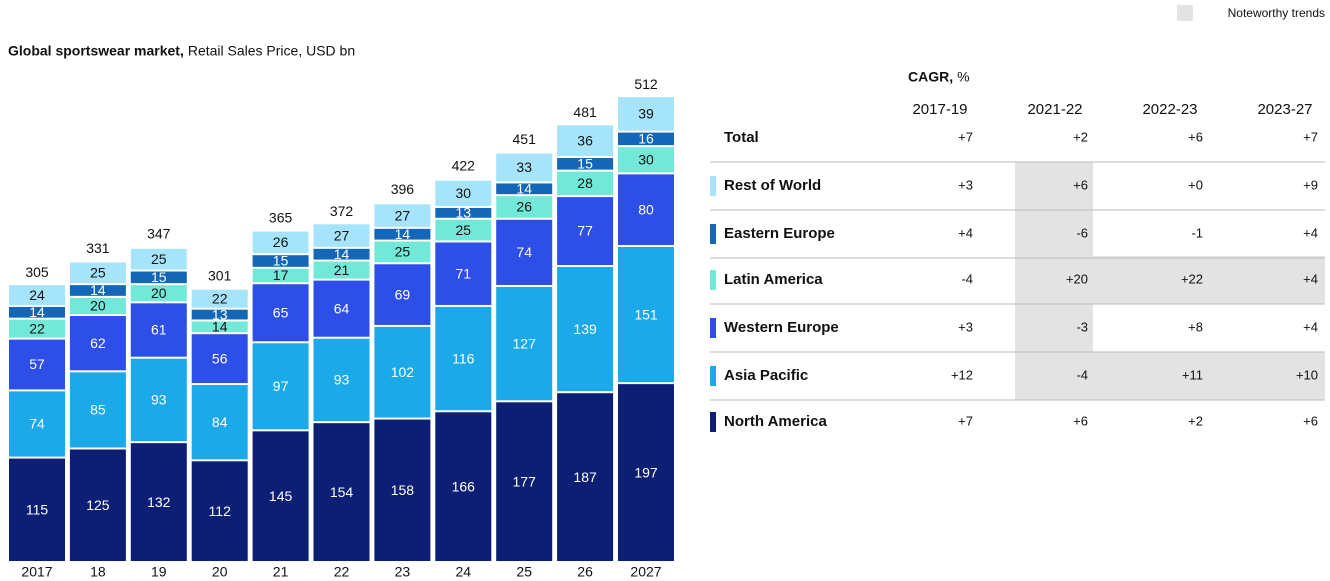 The image size is (1330, 581). I want to click on bar-label: 127, so click(525, 343).